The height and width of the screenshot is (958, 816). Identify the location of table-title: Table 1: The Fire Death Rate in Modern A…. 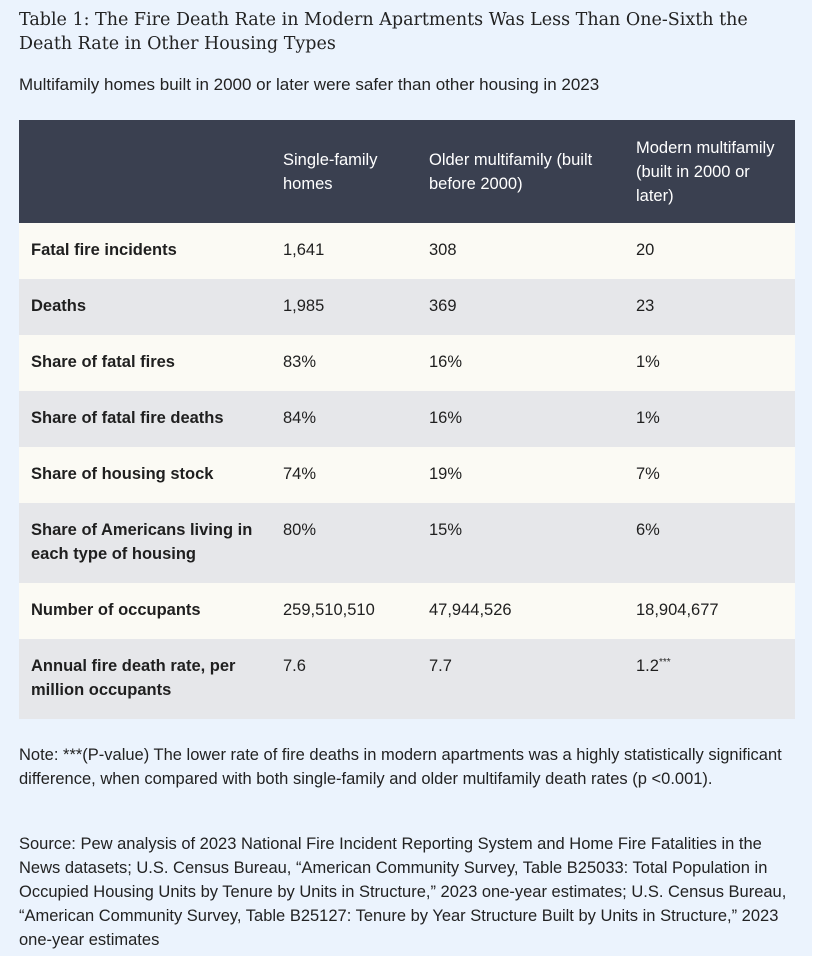
(383, 32).